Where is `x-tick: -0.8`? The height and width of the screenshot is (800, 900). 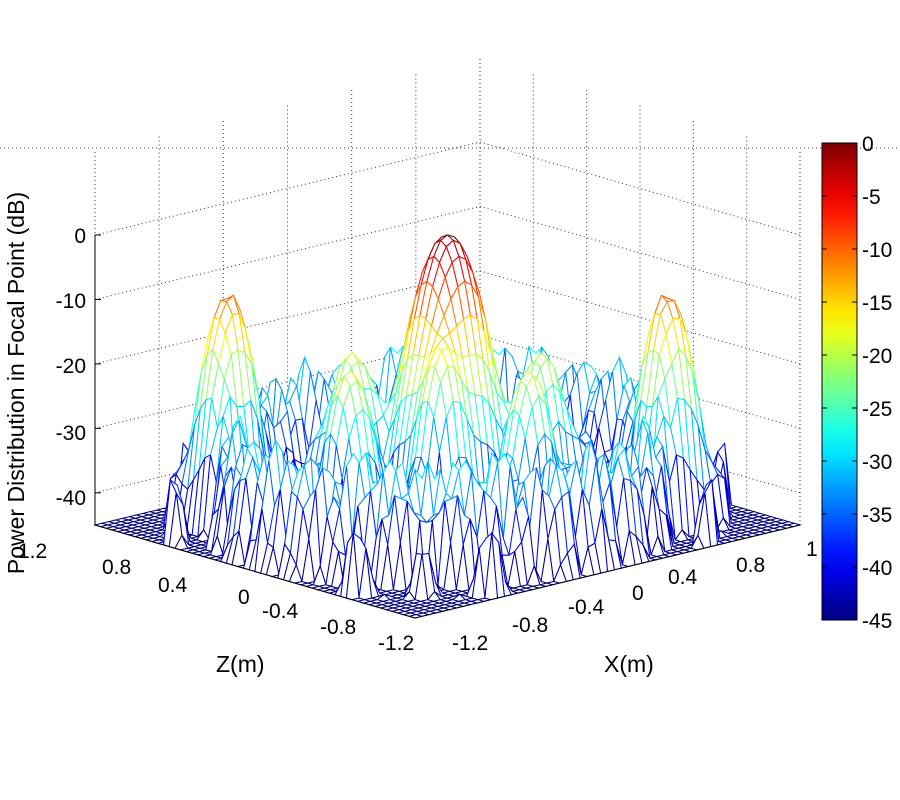 x-tick: -0.8 is located at coordinates (530, 625).